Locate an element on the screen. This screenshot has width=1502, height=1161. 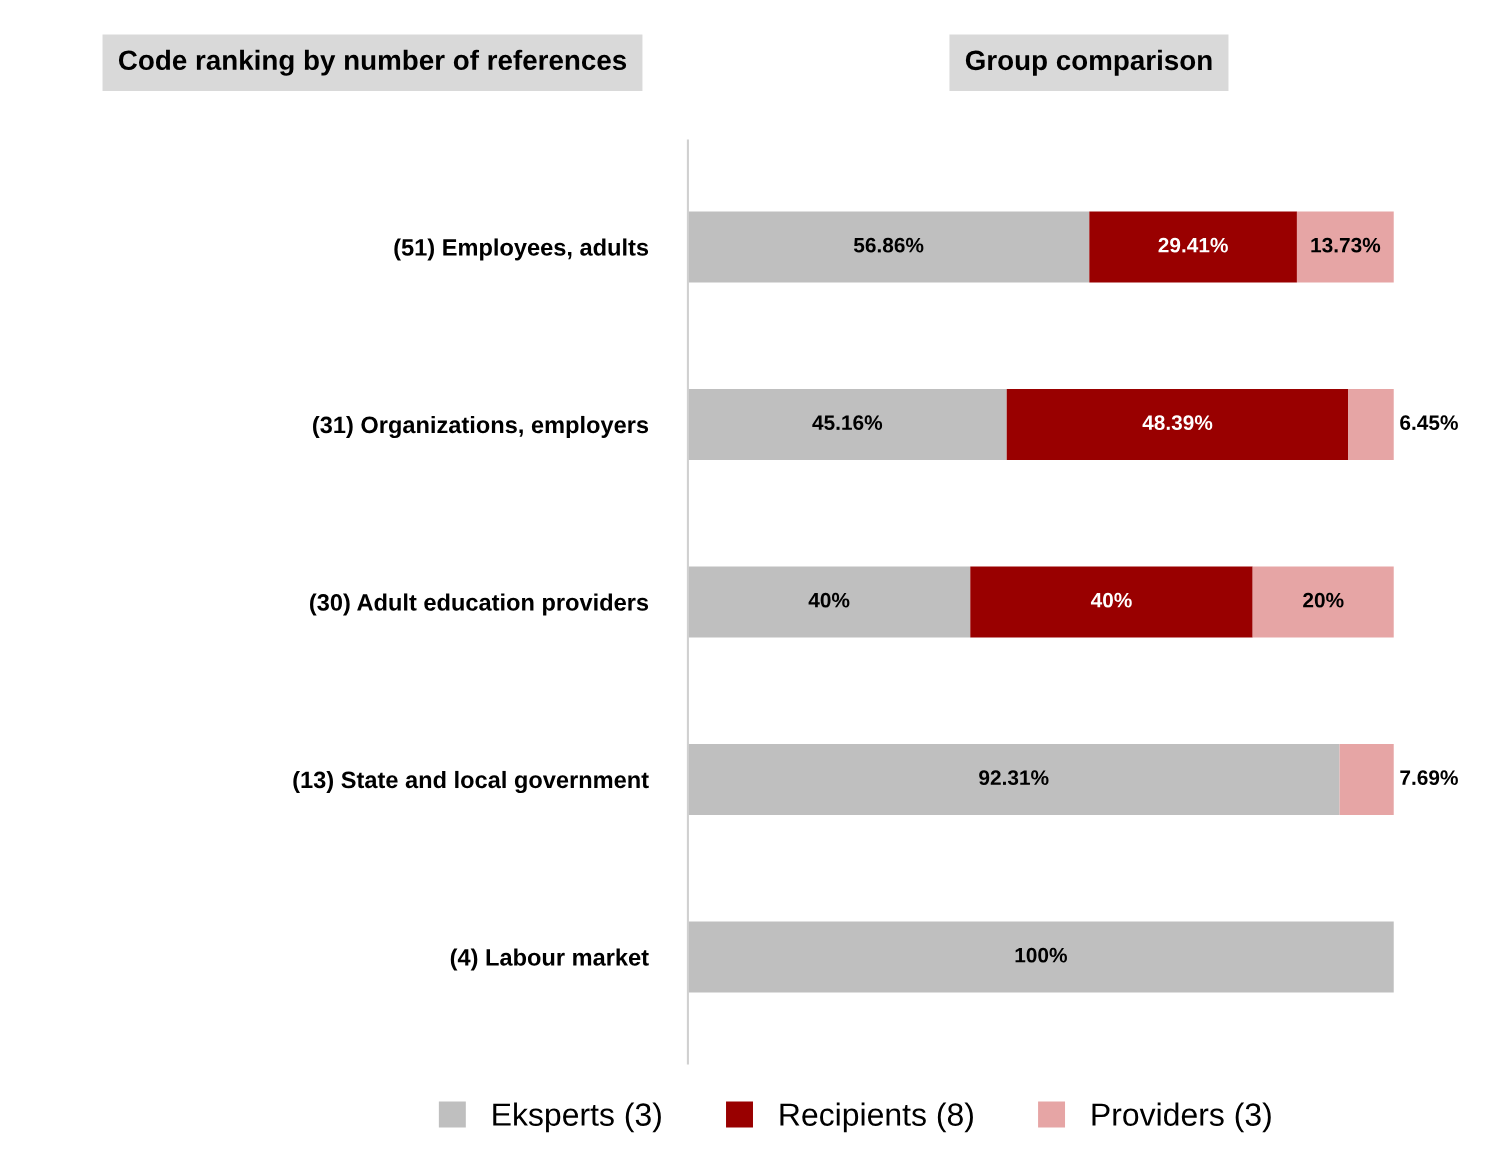
y-tick-label: (51) Employees, adults is located at coordinates (521, 249).